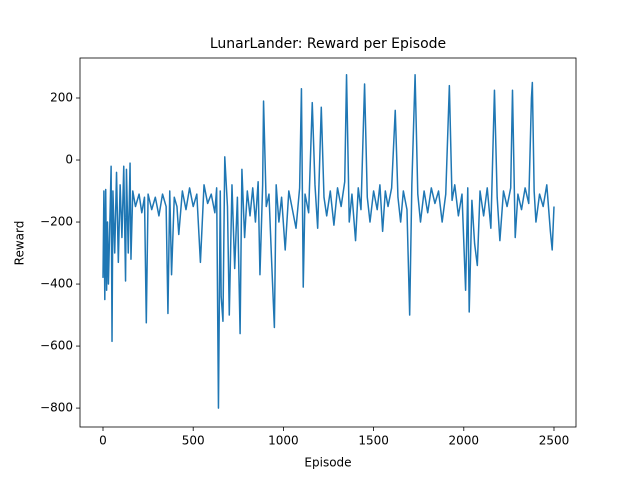 This screenshot has height=480, width=640. What do you see at coordinates (56, 222) in the screenshot?
I see `y-tick-label: −200` at bounding box center [56, 222].